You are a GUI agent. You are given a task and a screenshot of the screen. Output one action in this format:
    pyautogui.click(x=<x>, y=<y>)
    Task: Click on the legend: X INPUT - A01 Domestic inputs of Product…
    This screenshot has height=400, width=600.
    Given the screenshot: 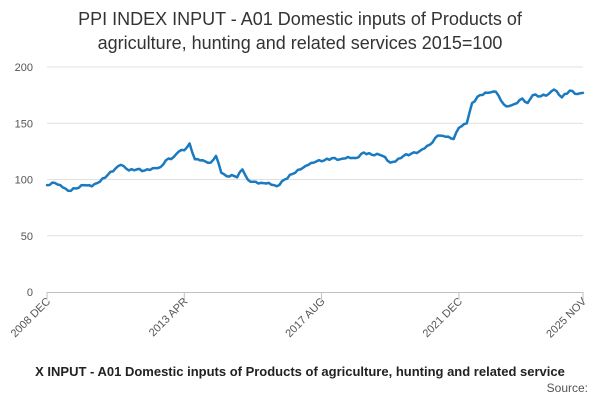 What is the action you would take?
    pyautogui.click(x=300, y=371)
    